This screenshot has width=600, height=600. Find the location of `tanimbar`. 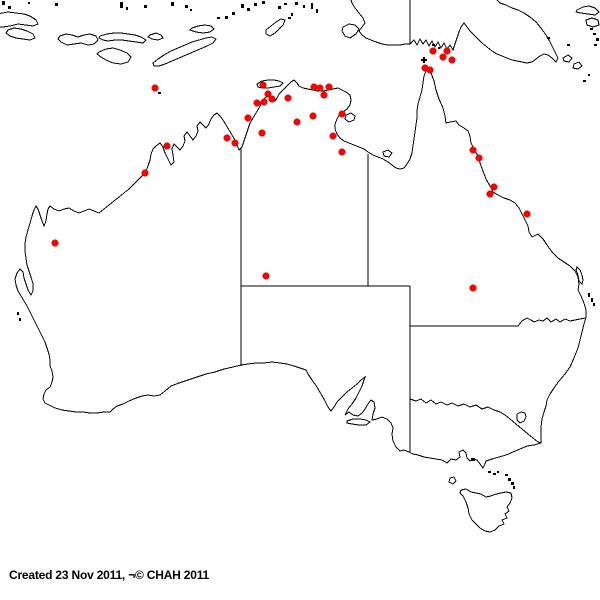

tanimbar is located at coordinates (275, 27).